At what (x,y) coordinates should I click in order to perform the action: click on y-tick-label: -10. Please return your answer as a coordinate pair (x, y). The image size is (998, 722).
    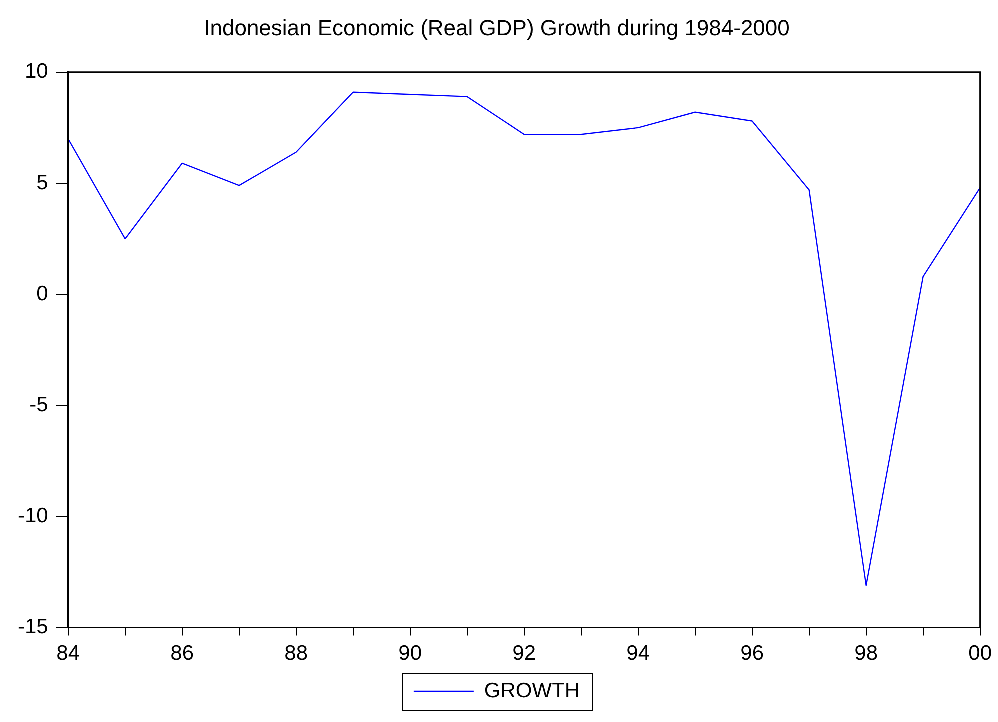
    Looking at the image, I should click on (33, 516).